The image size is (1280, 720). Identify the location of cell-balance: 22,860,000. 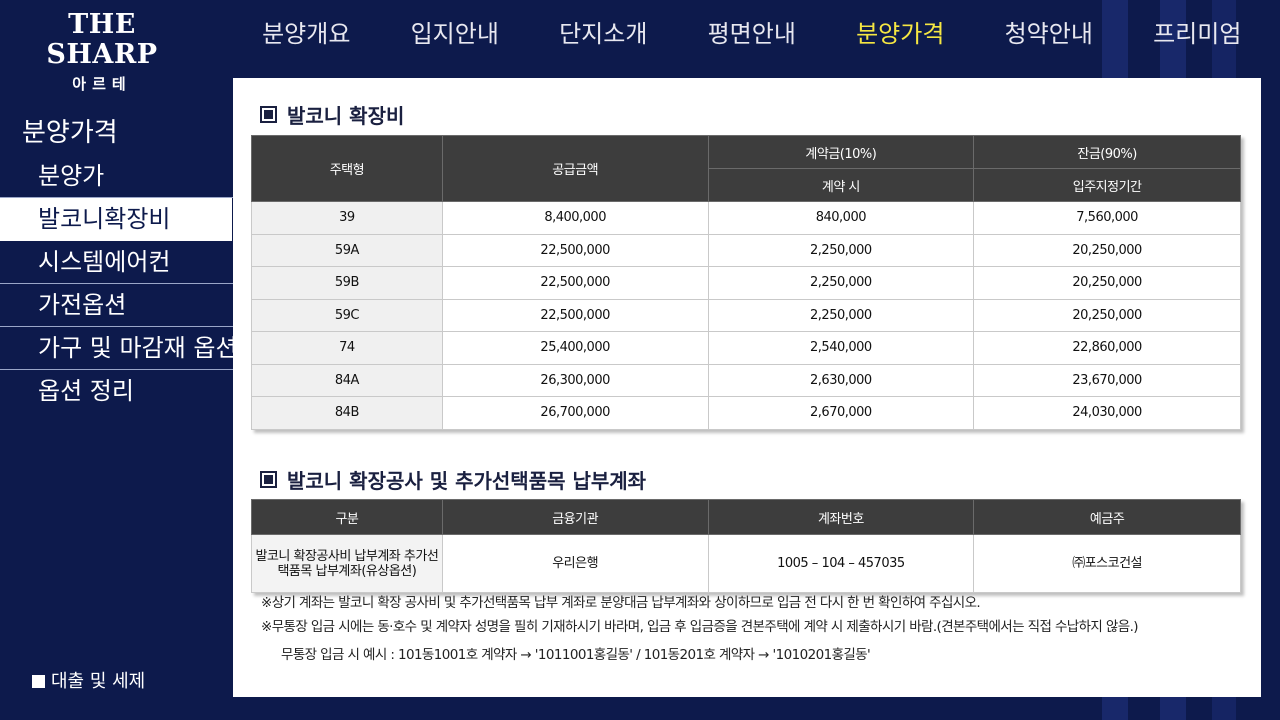
(1107, 348).